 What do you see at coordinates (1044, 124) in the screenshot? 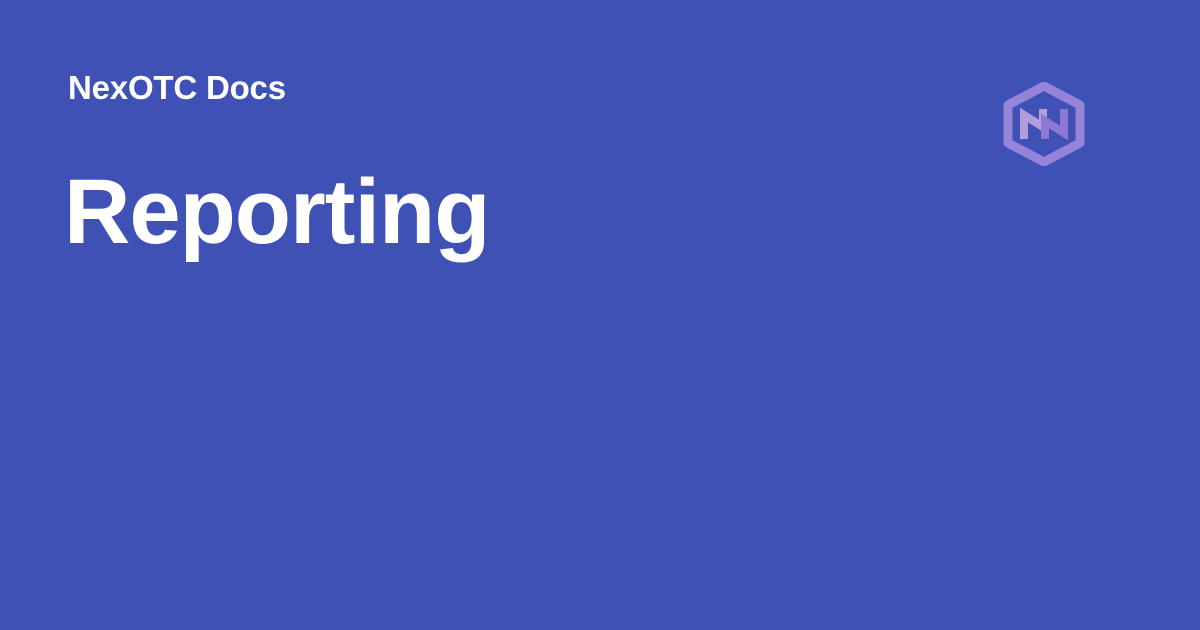
I see `nexotc-logo-icon` at bounding box center [1044, 124].